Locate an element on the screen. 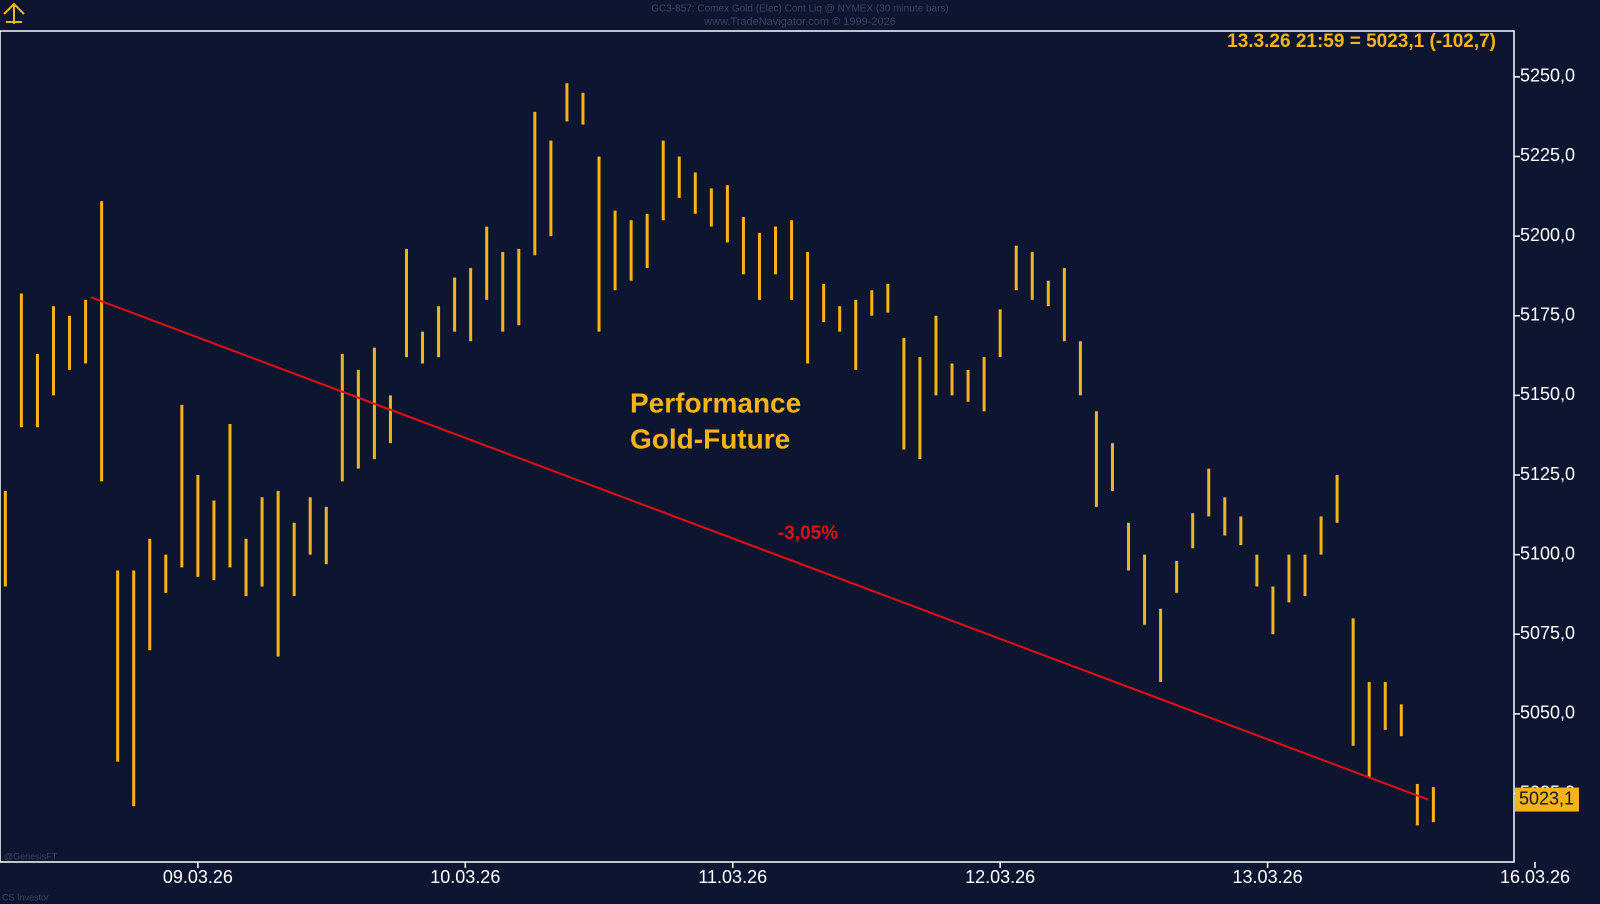  annotation: Gold-Future is located at coordinates (710, 438).